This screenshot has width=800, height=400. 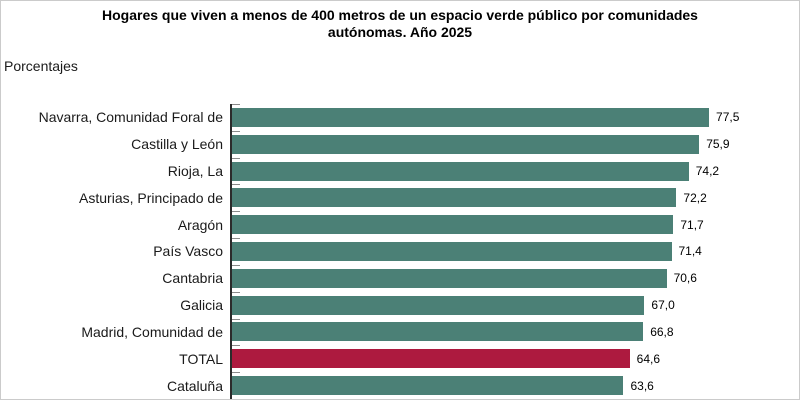 I want to click on bar-total-highlight, so click(x=431, y=359).